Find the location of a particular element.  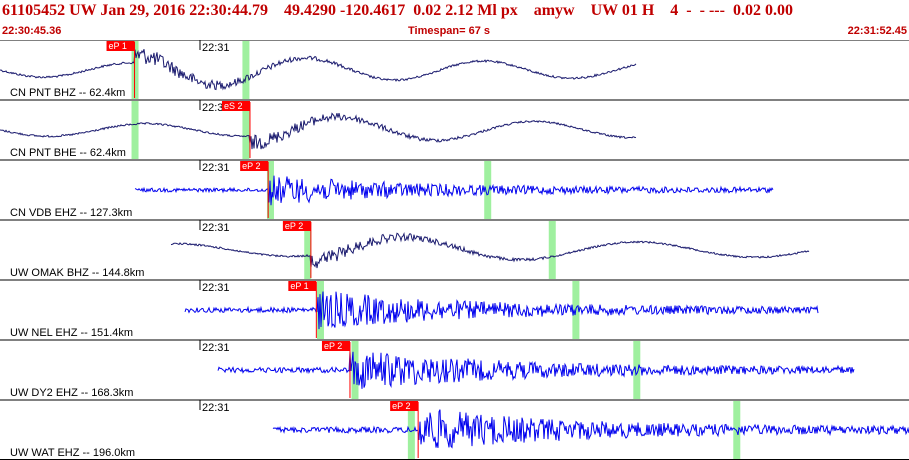

end-time: 22:31:52.45 is located at coordinates (877, 31).